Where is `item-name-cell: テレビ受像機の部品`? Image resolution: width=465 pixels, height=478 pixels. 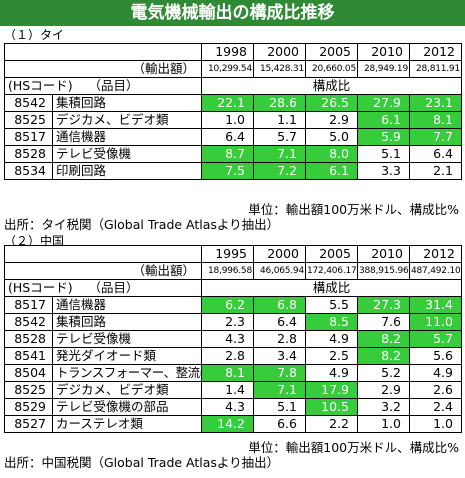
item-name-cell: テレビ受像機の部品 is located at coordinates (127, 407).